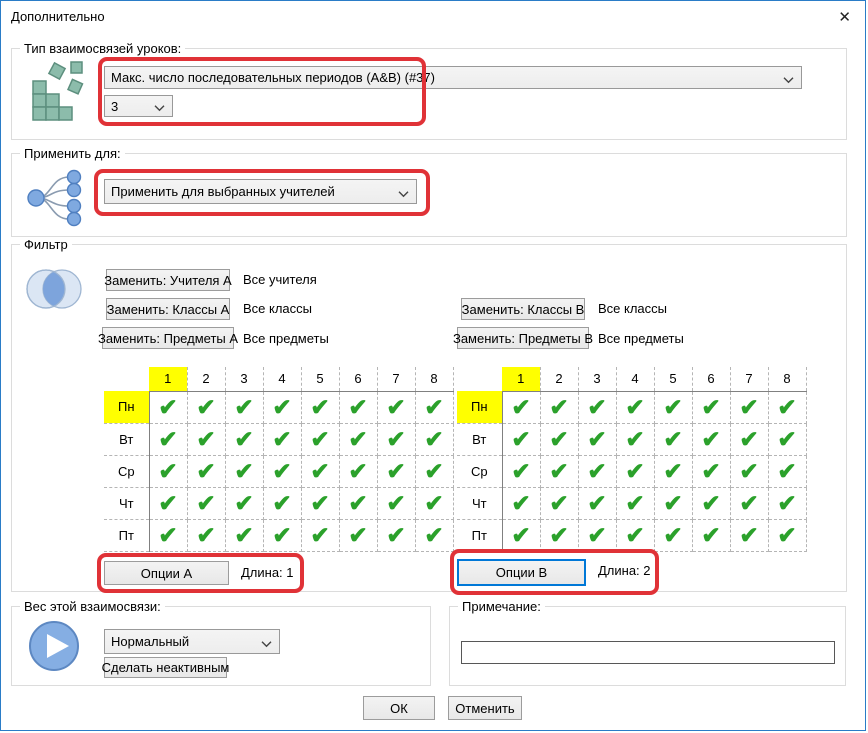  Describe the element at coordinates (523, 338) in the screenshot. I see `replace-subjects-b-button: Заменить: Предметы В` at that location.